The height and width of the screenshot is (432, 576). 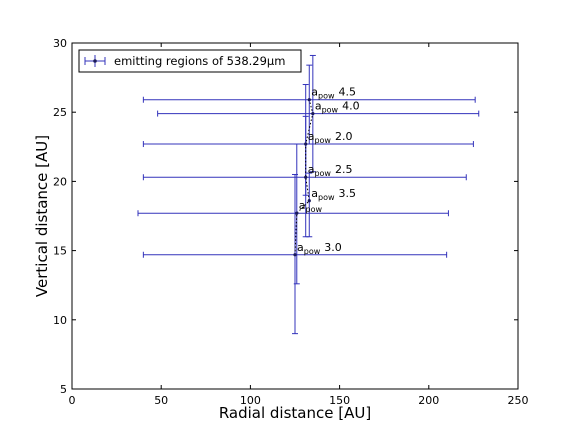 What do you see at coordinates (60, 320) in the screenshot?
I see `y-tick-label-1: 10` at bounding box center [60, 320].